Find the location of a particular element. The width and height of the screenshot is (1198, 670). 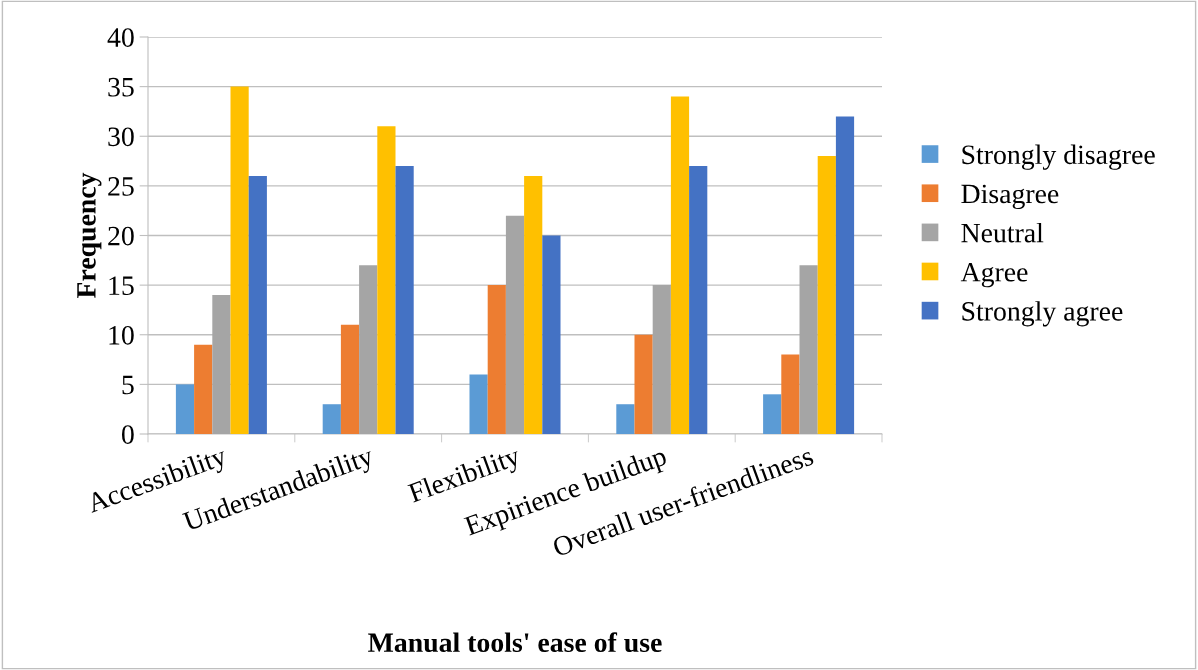

legend-label: Strongly disagree is located at coordinates (1058, 157).